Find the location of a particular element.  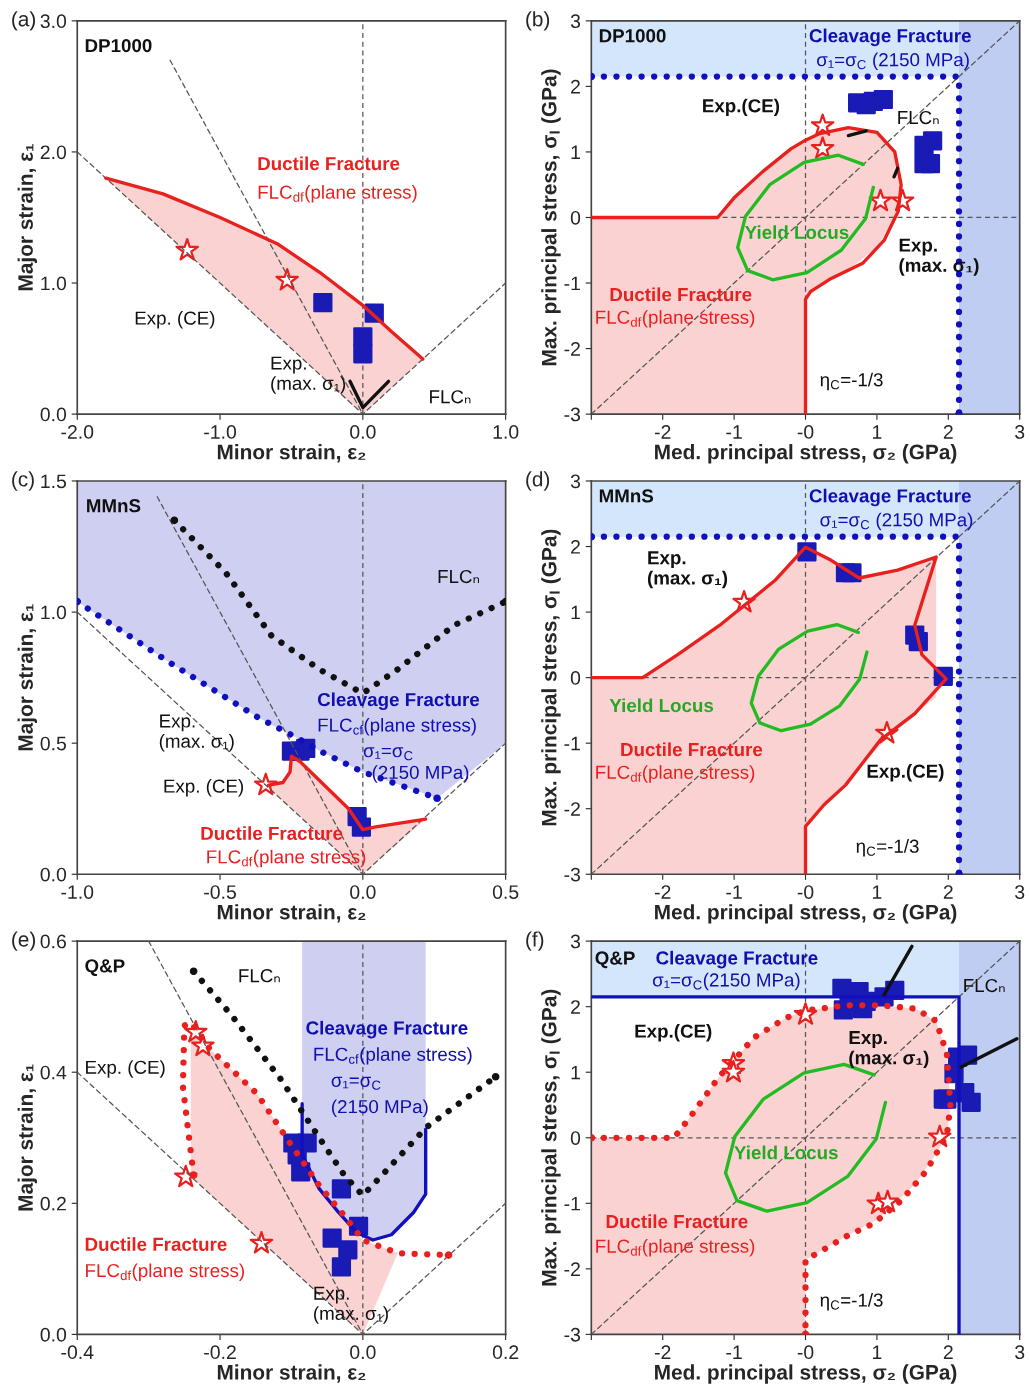

chart-title: (a) is located at coordinates (24, 21).